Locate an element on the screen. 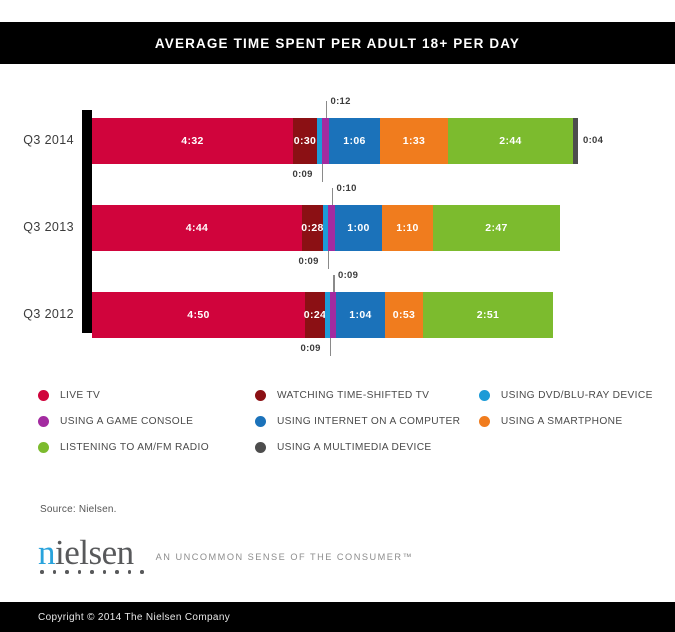 This screenshot has width=675, height=632. legend-item: USING A MULTIMEDIA DEVICE is located at coordinates (366, 447).